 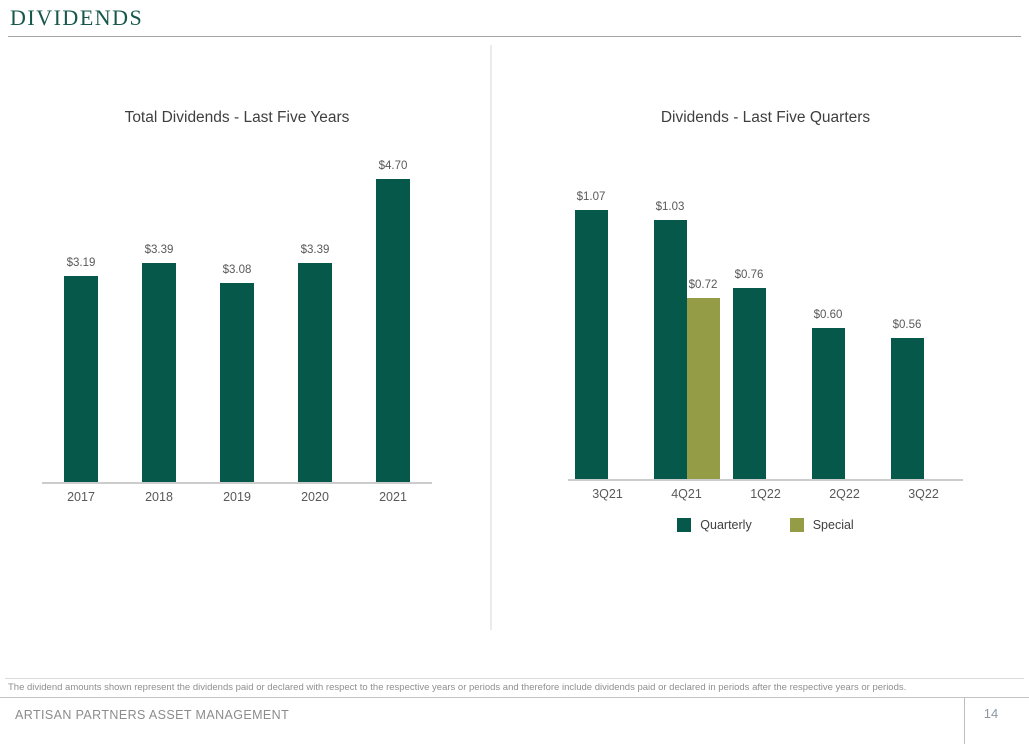 What do you see at coordinates (703, 285) in the screenshot?
I see `value-label-4q21-special: $0.72` at bounding box center [703, 285].